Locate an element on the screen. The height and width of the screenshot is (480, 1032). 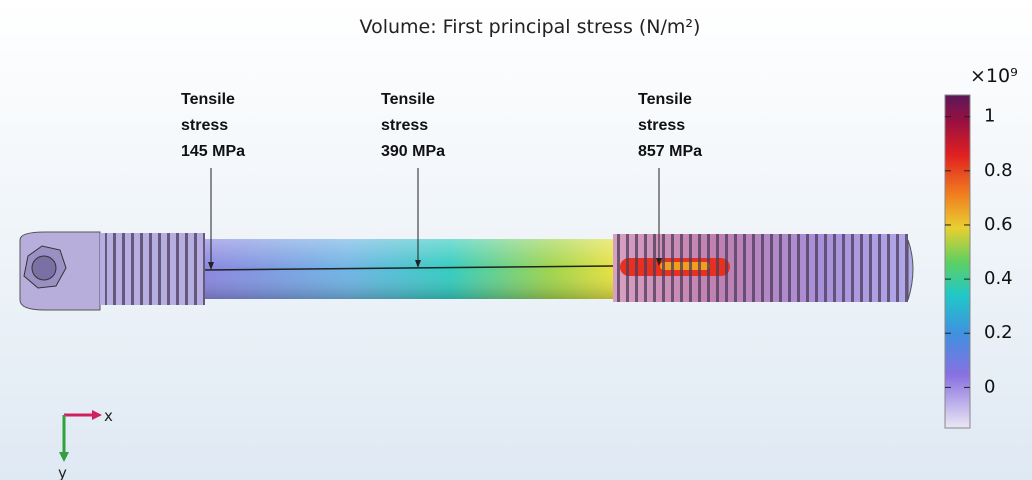
screw is located at coordinates (466, 271).